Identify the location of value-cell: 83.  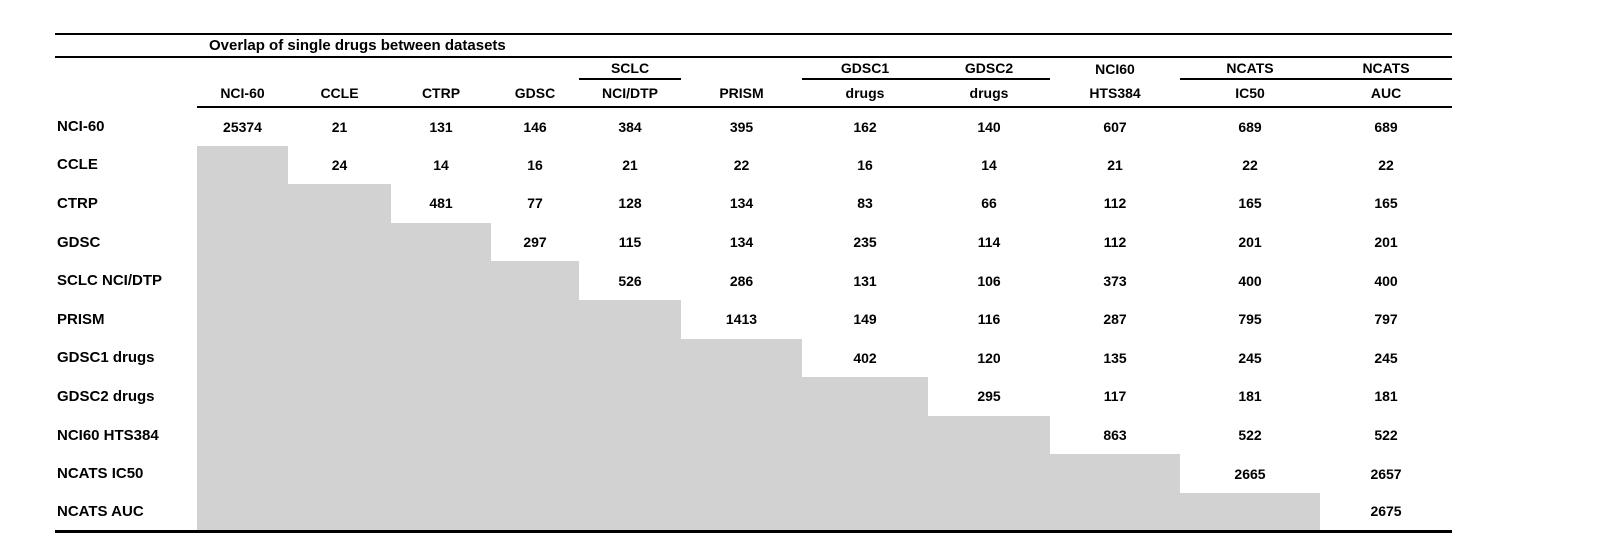
(865, 203).